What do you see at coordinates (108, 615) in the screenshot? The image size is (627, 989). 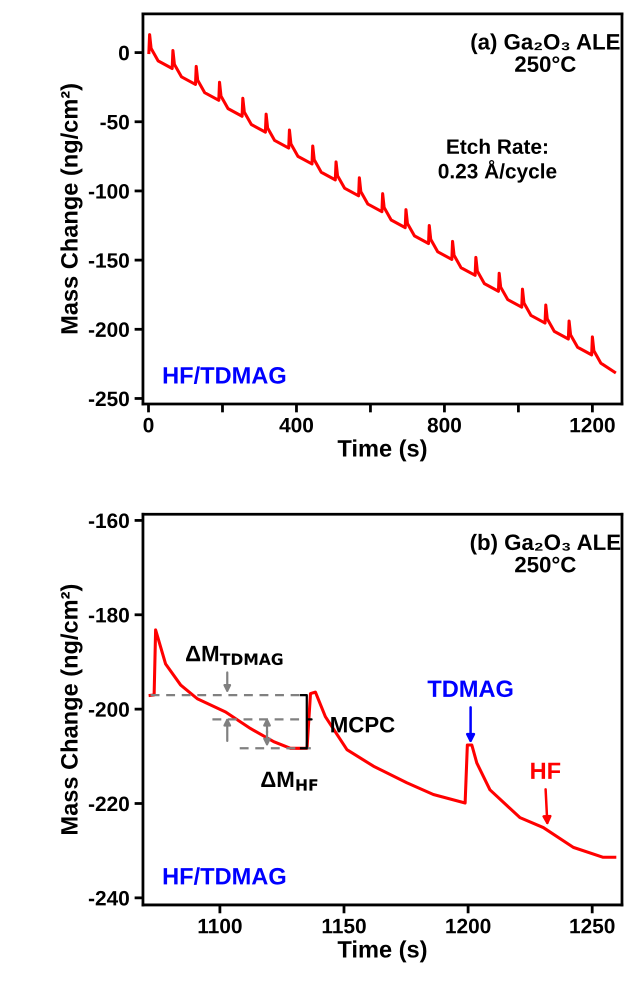 I see `y-tick-label: -180` at bounding box center [108, 615].